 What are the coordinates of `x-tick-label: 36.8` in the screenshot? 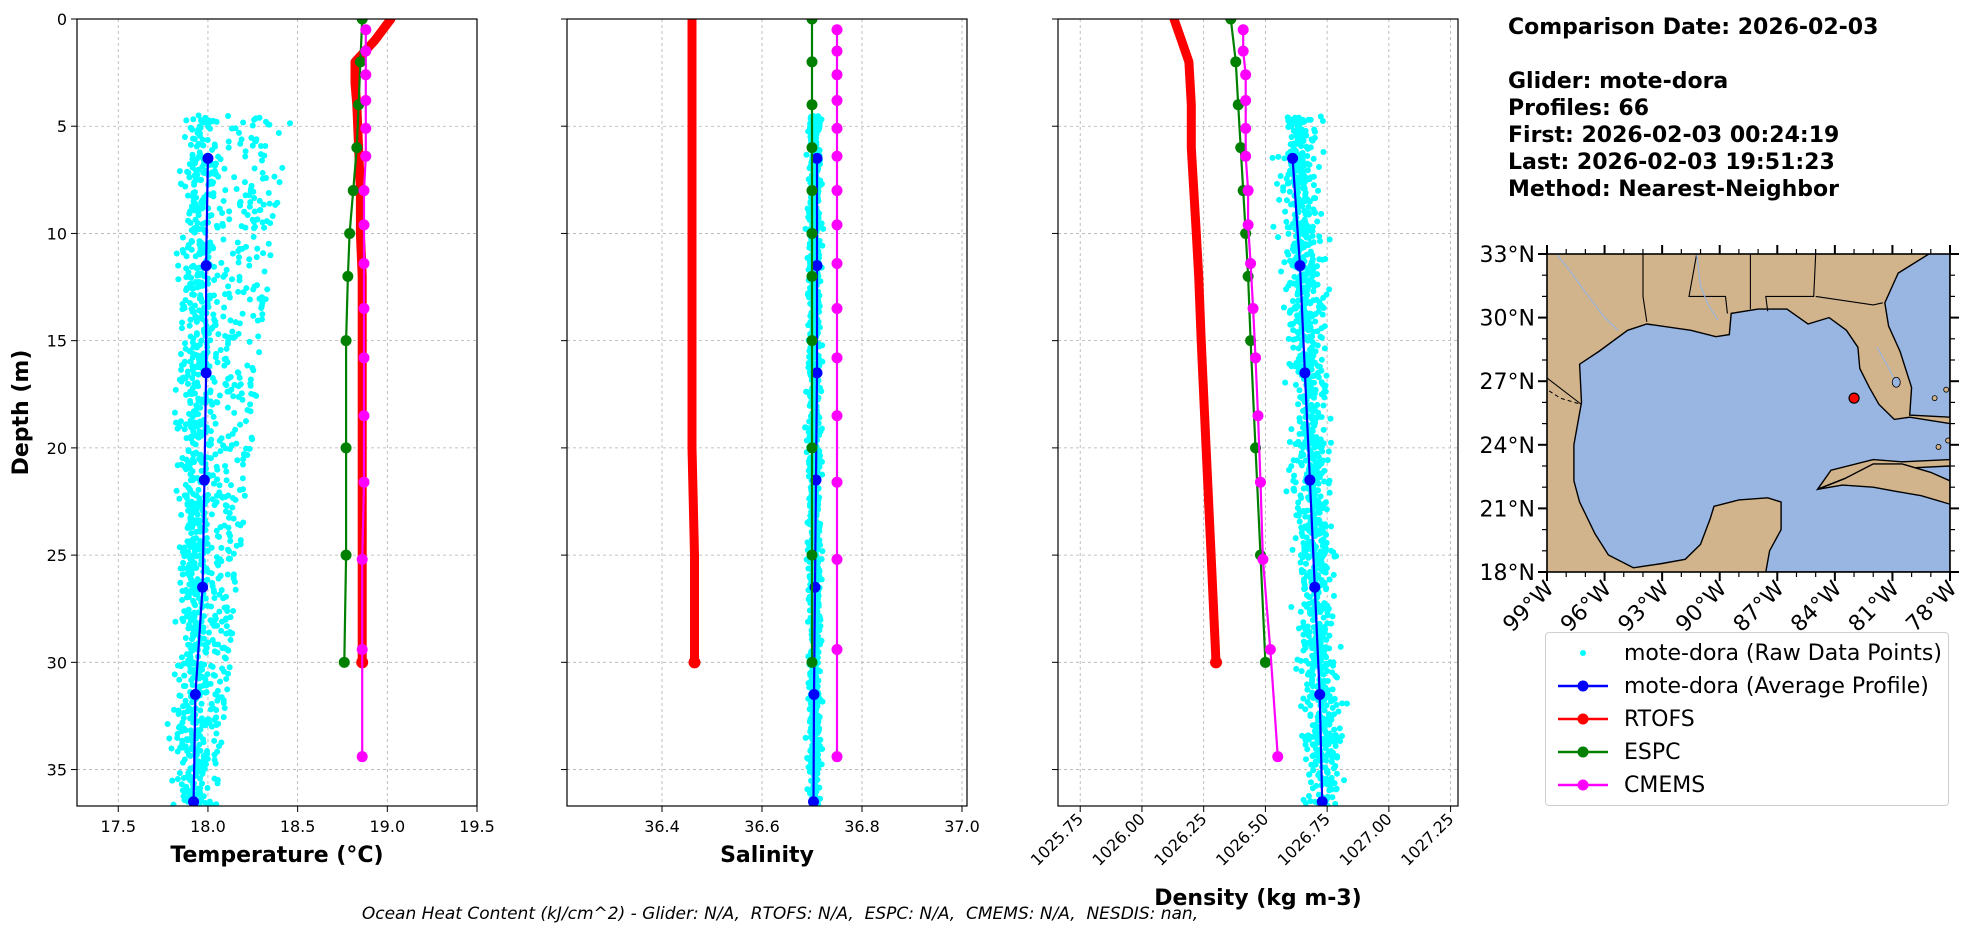 It's located at (862, 826).